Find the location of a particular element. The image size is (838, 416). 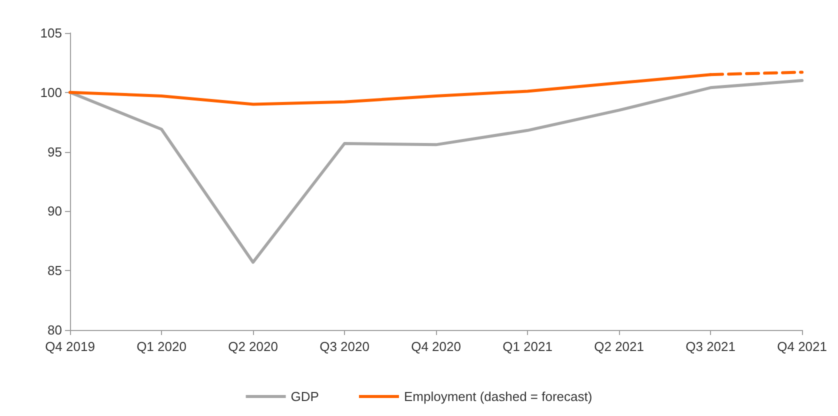

x-tick-label: Q4 2021 is located at coordinates (802, 346).